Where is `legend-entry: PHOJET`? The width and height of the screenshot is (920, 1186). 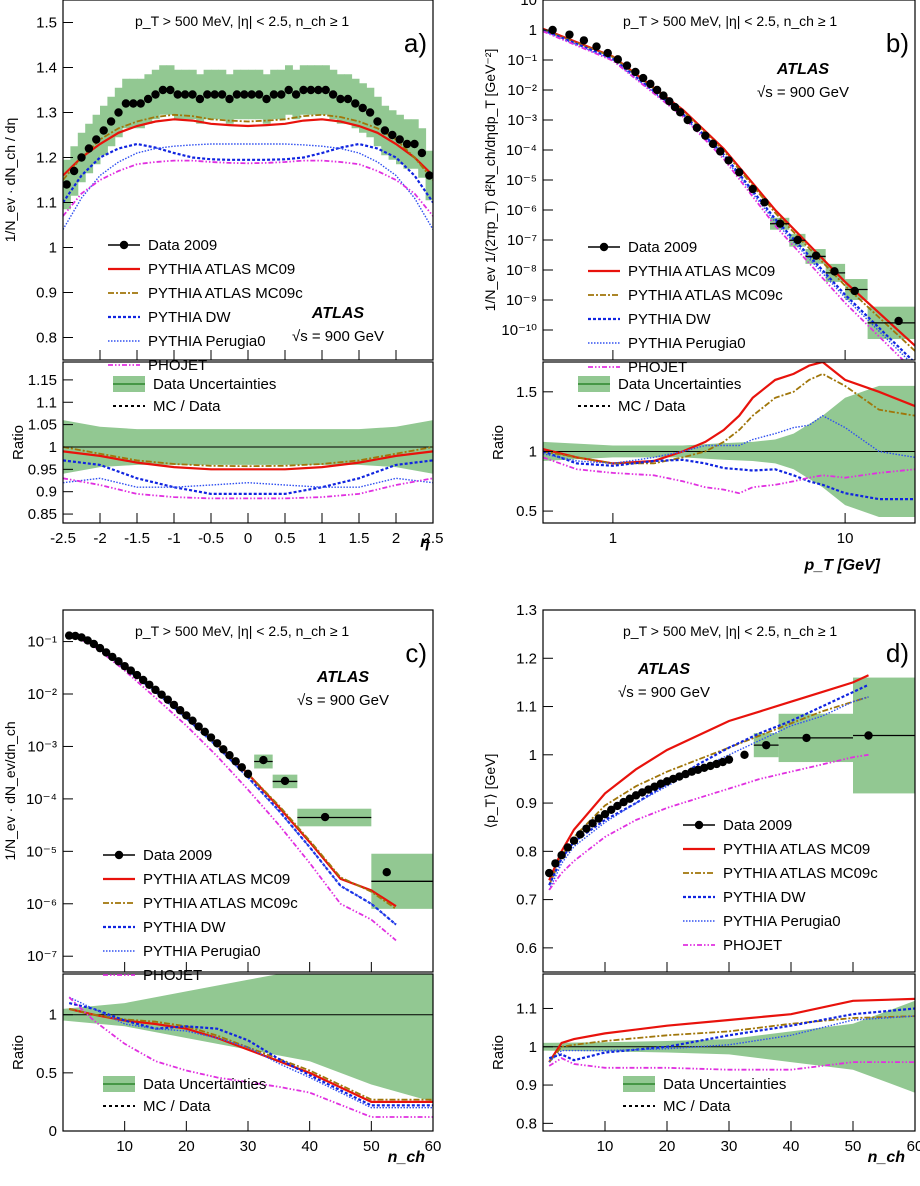 legend-entry: PHOJET is located at coordinates (752, 945).